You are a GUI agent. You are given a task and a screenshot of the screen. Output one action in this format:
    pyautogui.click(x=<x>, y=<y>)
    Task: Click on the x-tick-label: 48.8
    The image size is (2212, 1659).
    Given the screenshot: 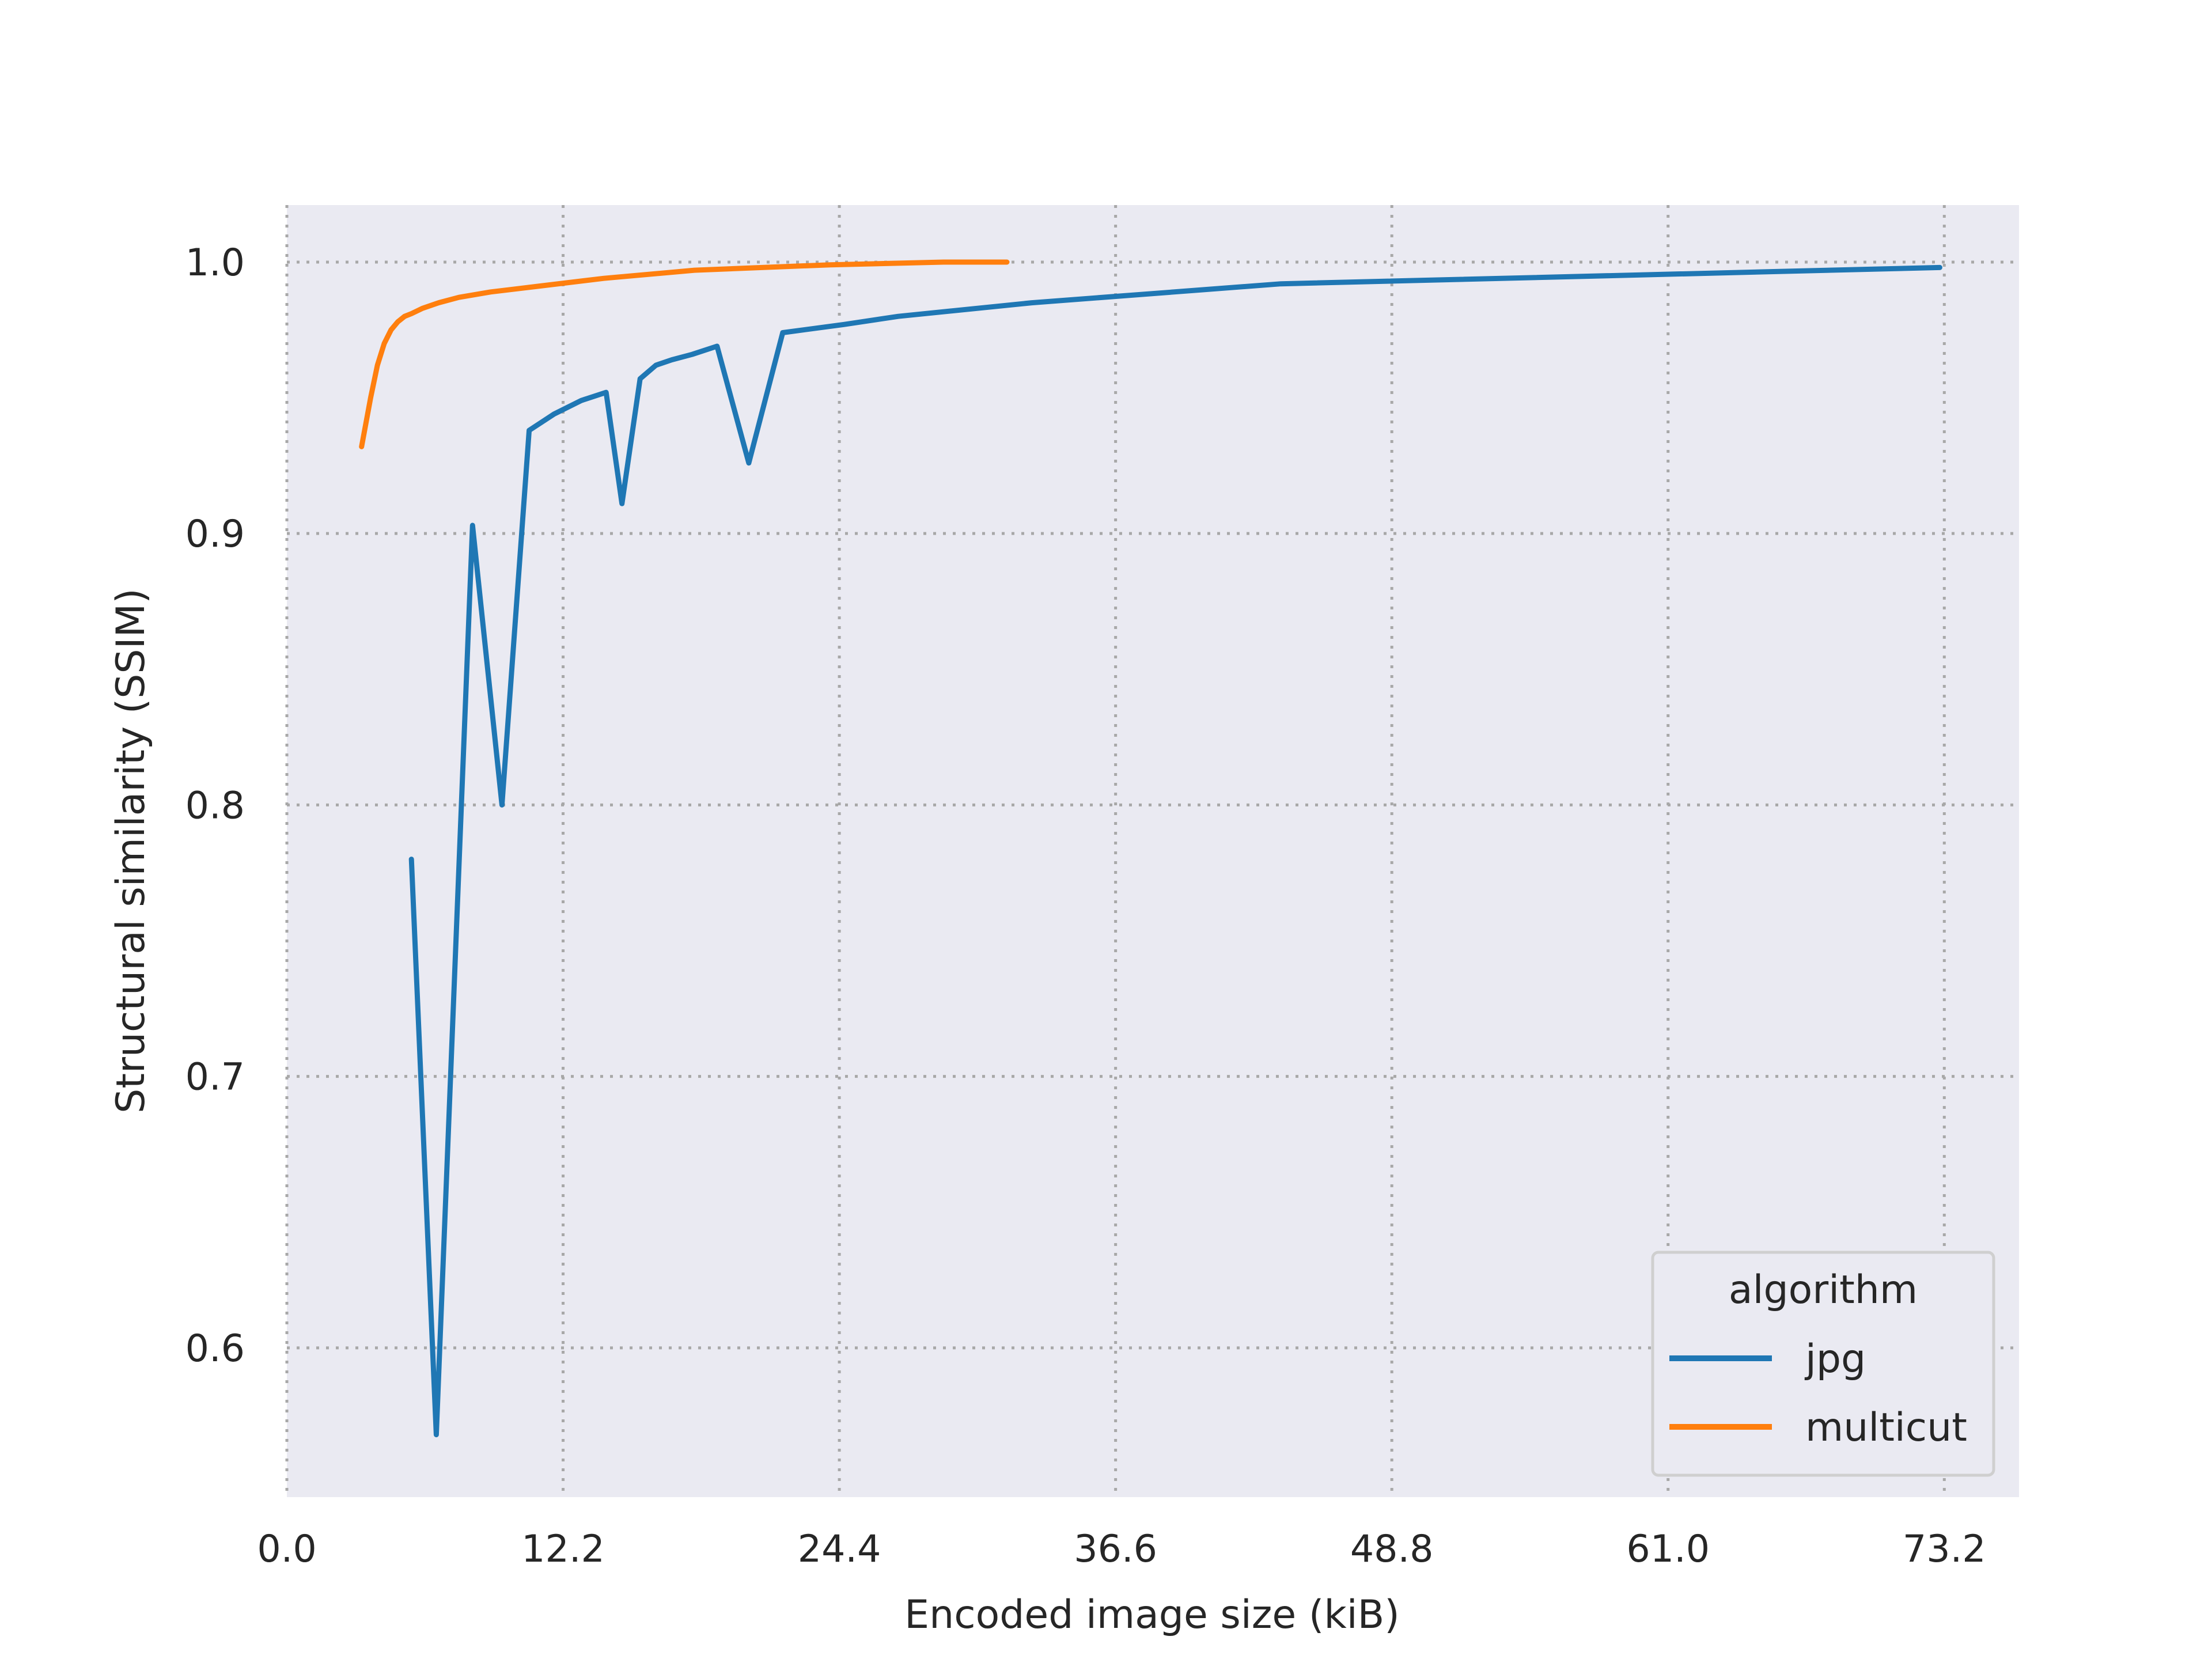 What is the action you would take?
    pyautogui.click(x=1392, y=1549)
    